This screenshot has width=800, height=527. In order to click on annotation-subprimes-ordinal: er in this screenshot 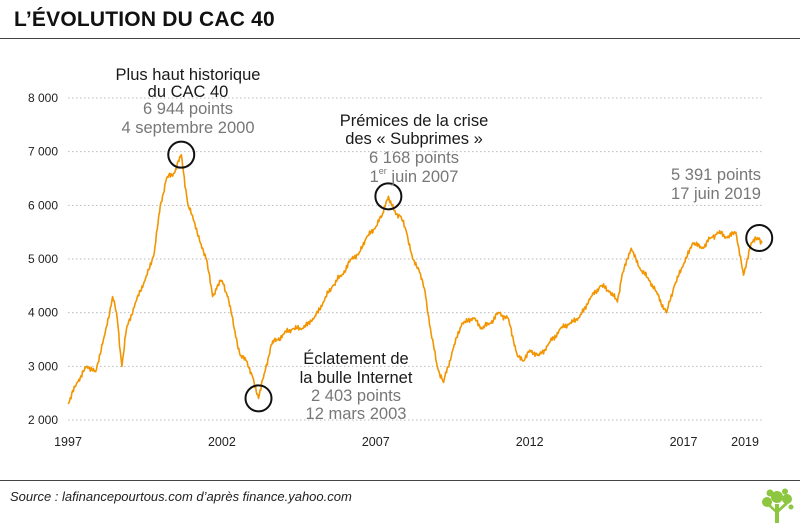, I will do `click(383, 171)`.